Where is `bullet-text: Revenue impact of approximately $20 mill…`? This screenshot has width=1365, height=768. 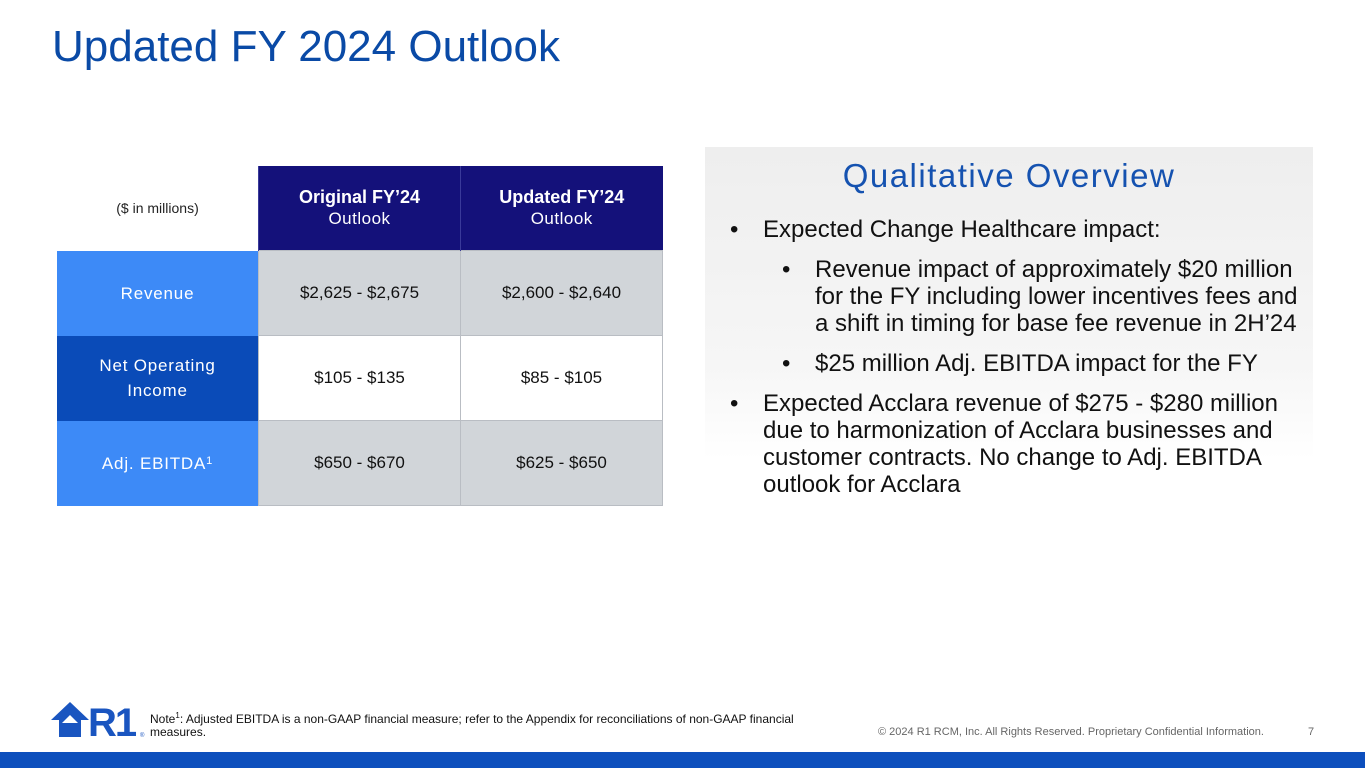 bullet-text: Revenue impact of approximately $20 mill… is located at coordinates (1056, 296).